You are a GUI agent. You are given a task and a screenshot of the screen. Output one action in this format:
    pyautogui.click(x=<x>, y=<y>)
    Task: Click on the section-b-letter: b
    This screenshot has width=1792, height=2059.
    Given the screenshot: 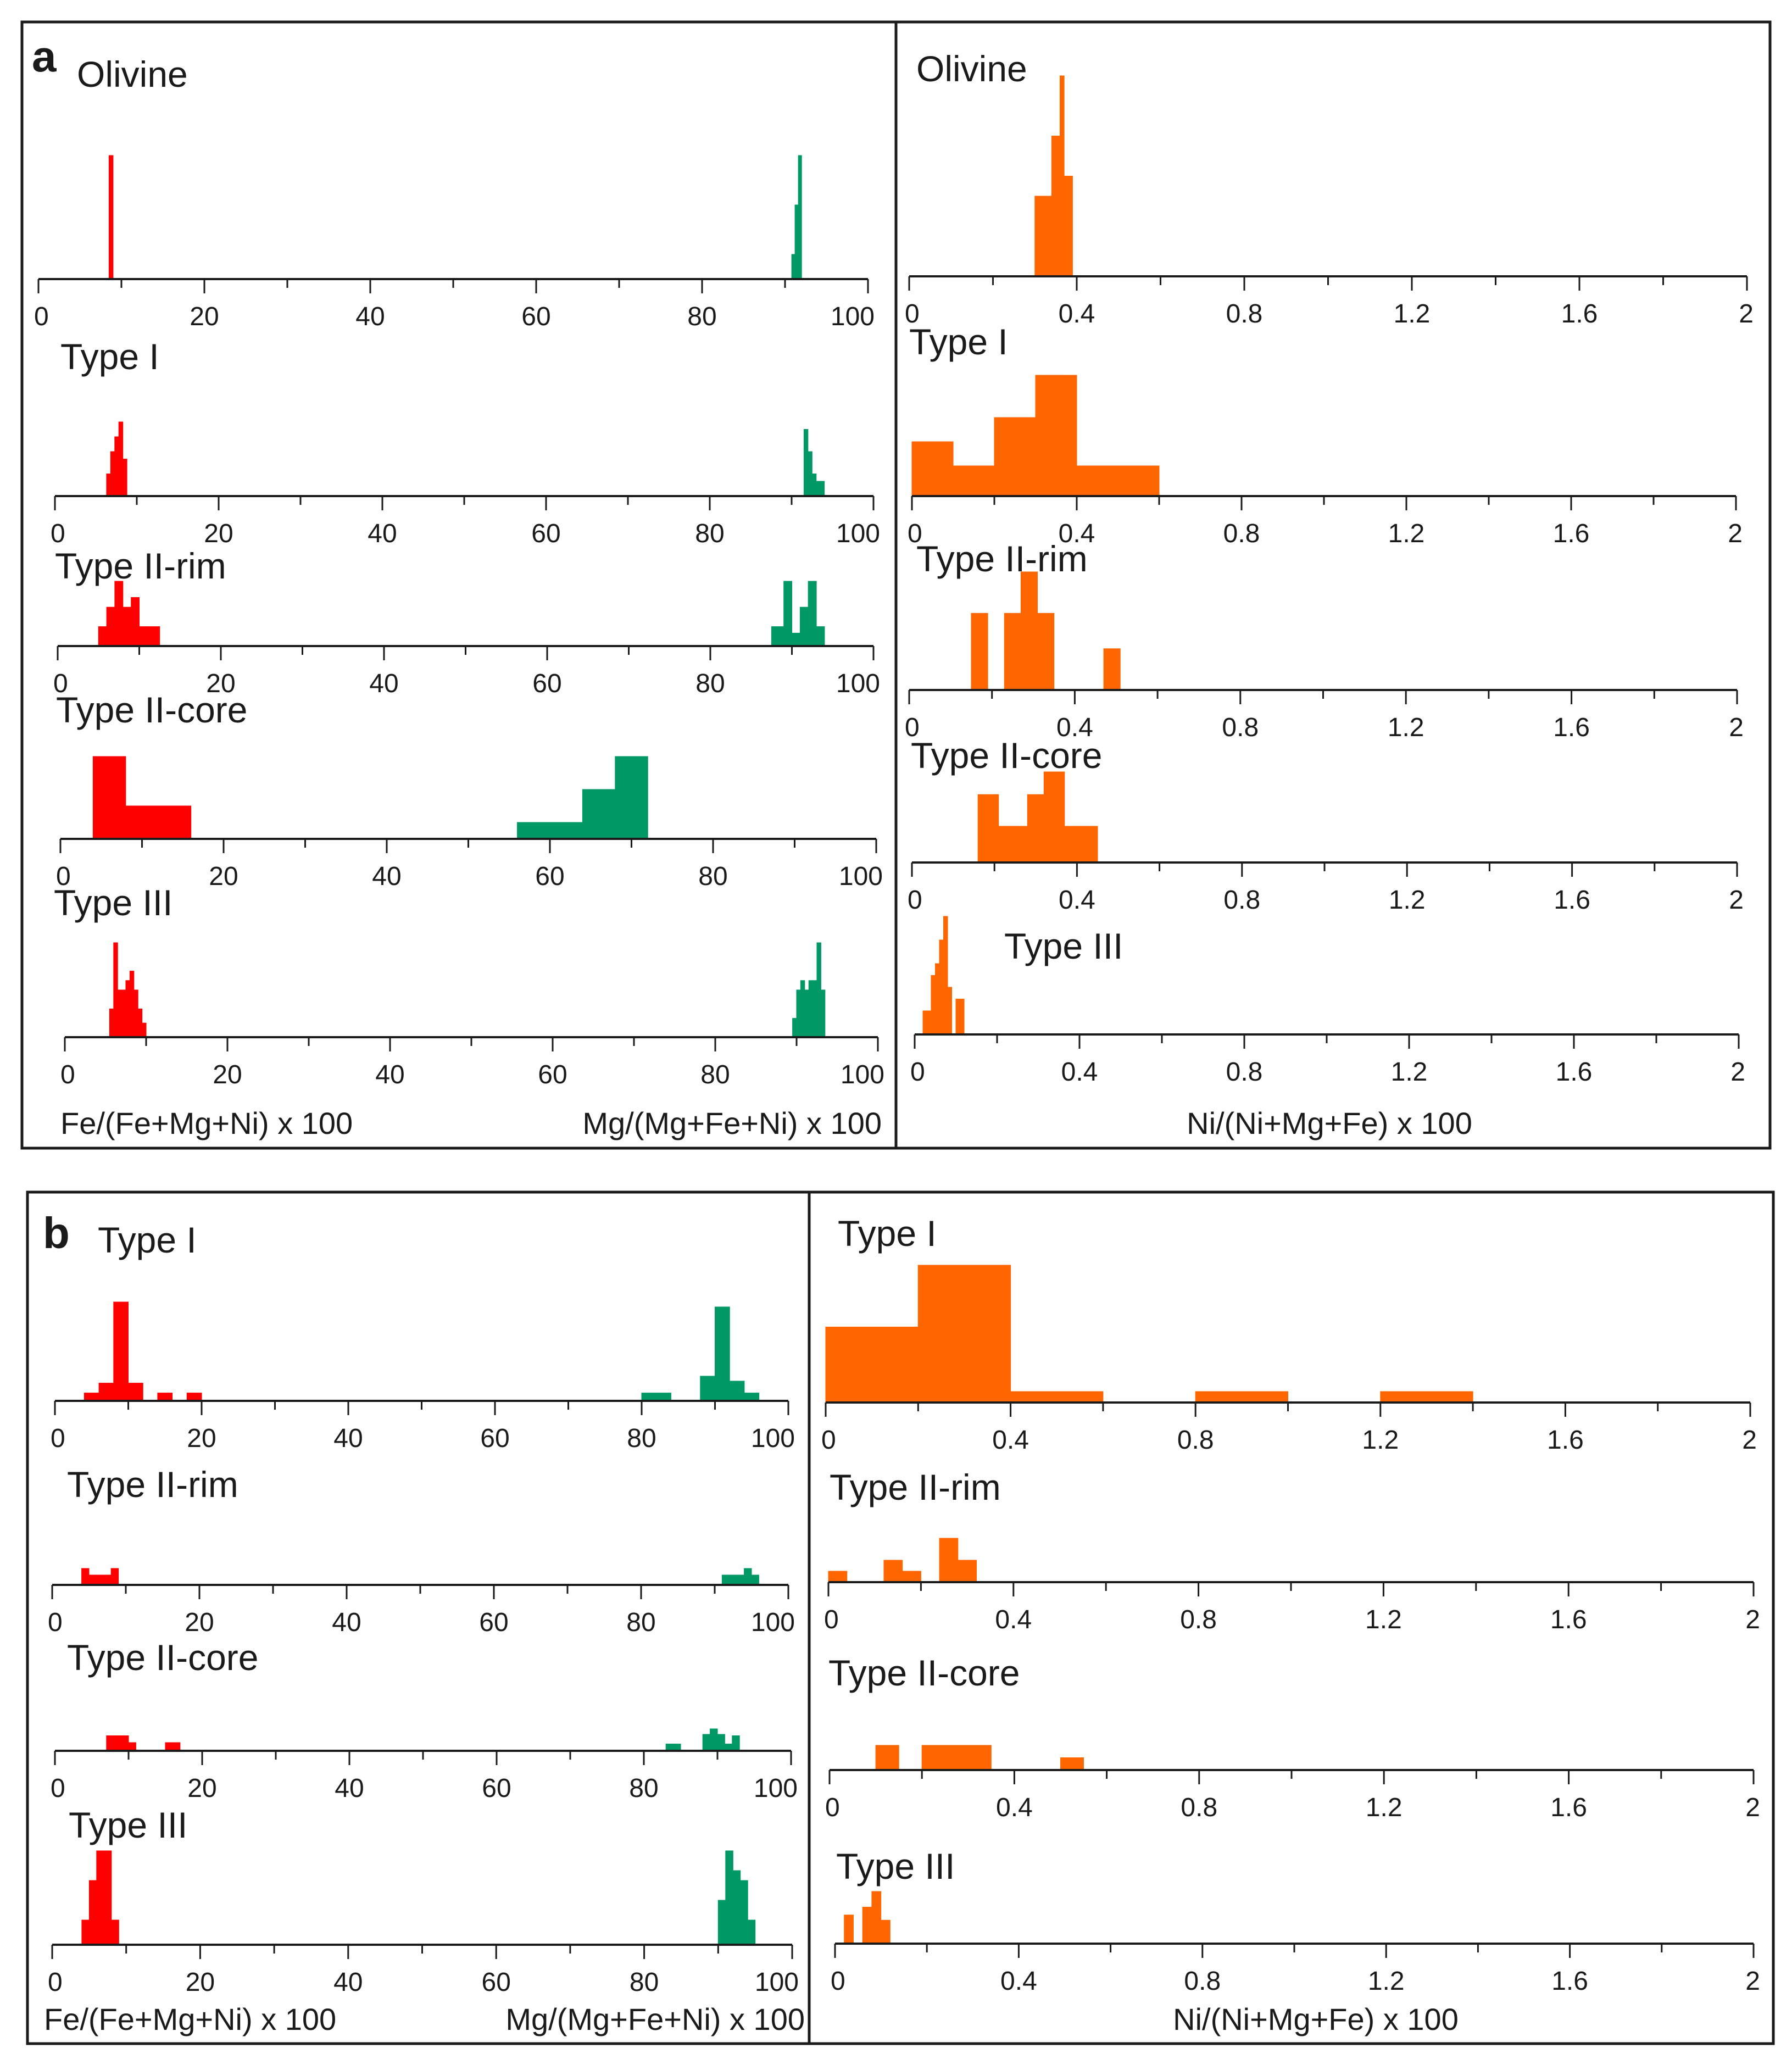 What is the action you would take?
    pyautogui.click(x=56, y=1233)
    